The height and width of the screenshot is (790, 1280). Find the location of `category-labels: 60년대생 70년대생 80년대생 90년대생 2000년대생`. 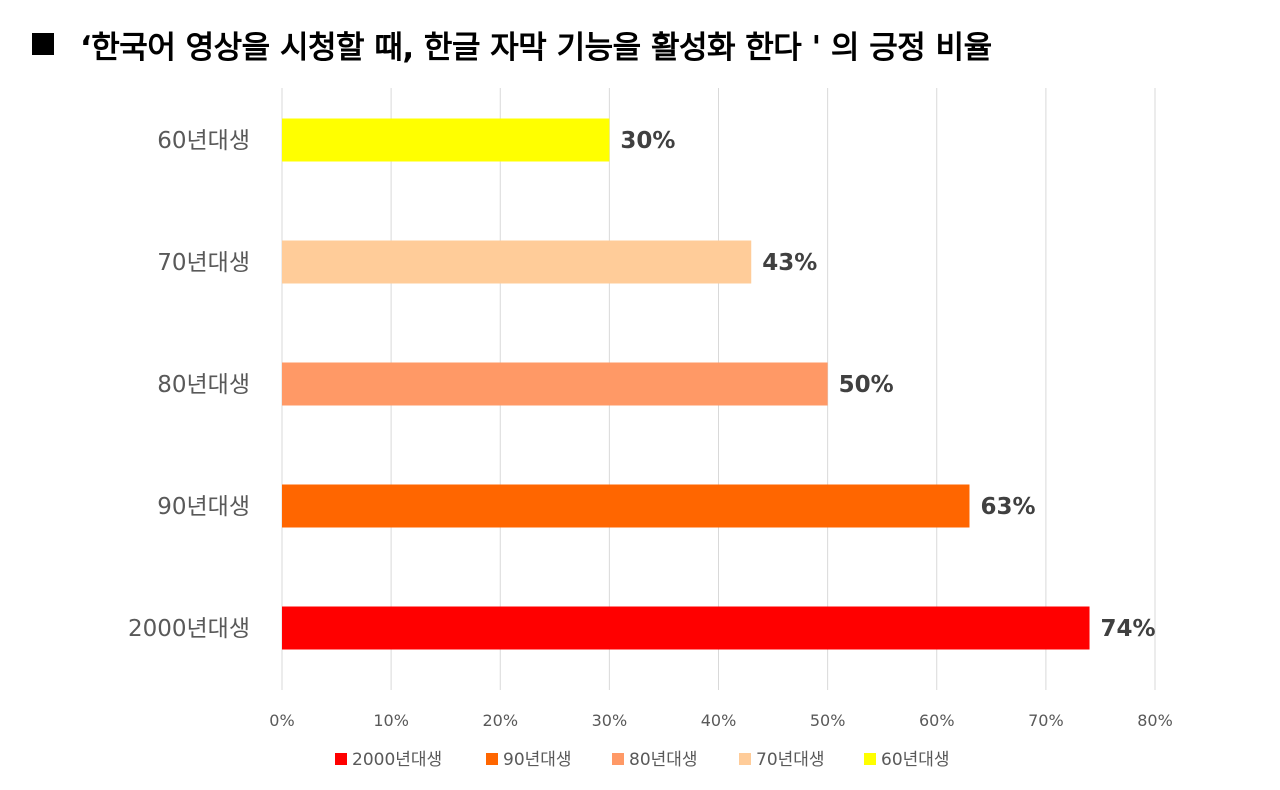

category-labels: 60년대생 70년대생 80년대생 90년대생 2000년대생 is located at coordinates (189, 385).